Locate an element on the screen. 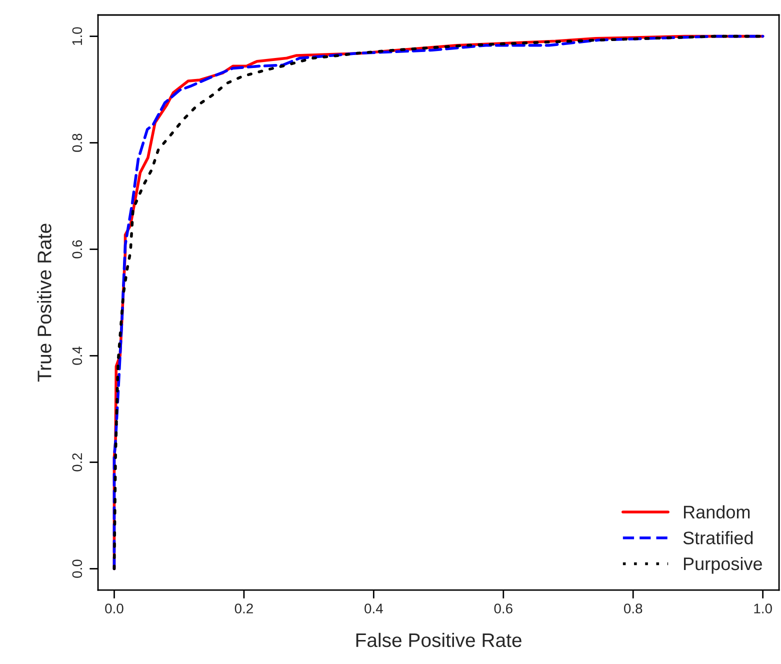  x-tick-label: 0.6 is located at coordinates (503, 609).